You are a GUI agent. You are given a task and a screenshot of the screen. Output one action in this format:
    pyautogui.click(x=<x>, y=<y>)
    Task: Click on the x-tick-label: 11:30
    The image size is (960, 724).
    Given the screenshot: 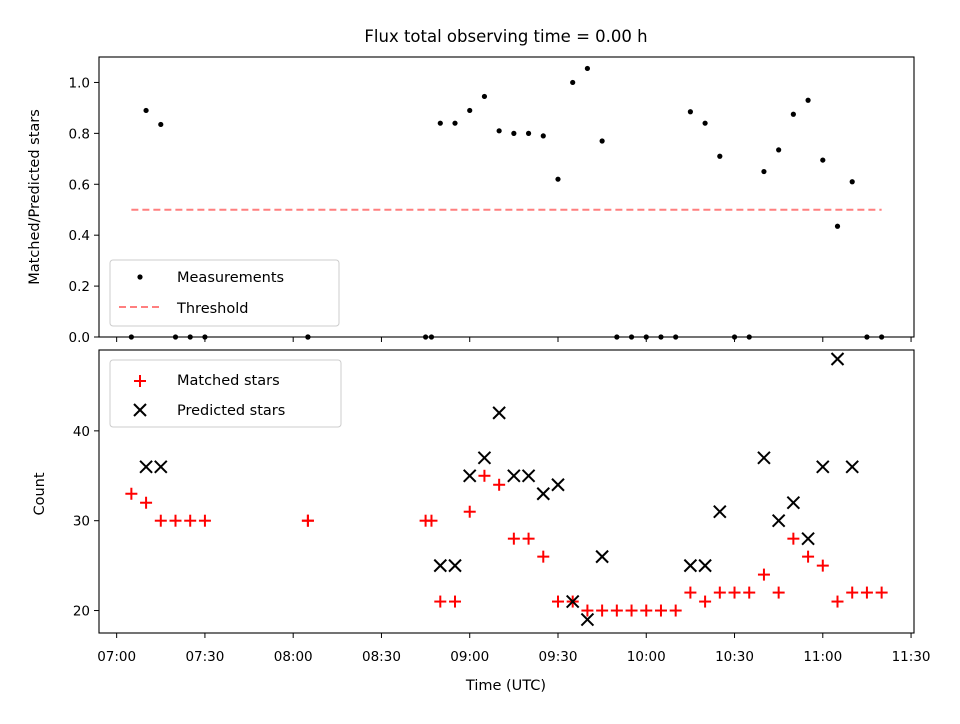 What is the action you would take?
    pyautogui.click(x=911, y=657)
    